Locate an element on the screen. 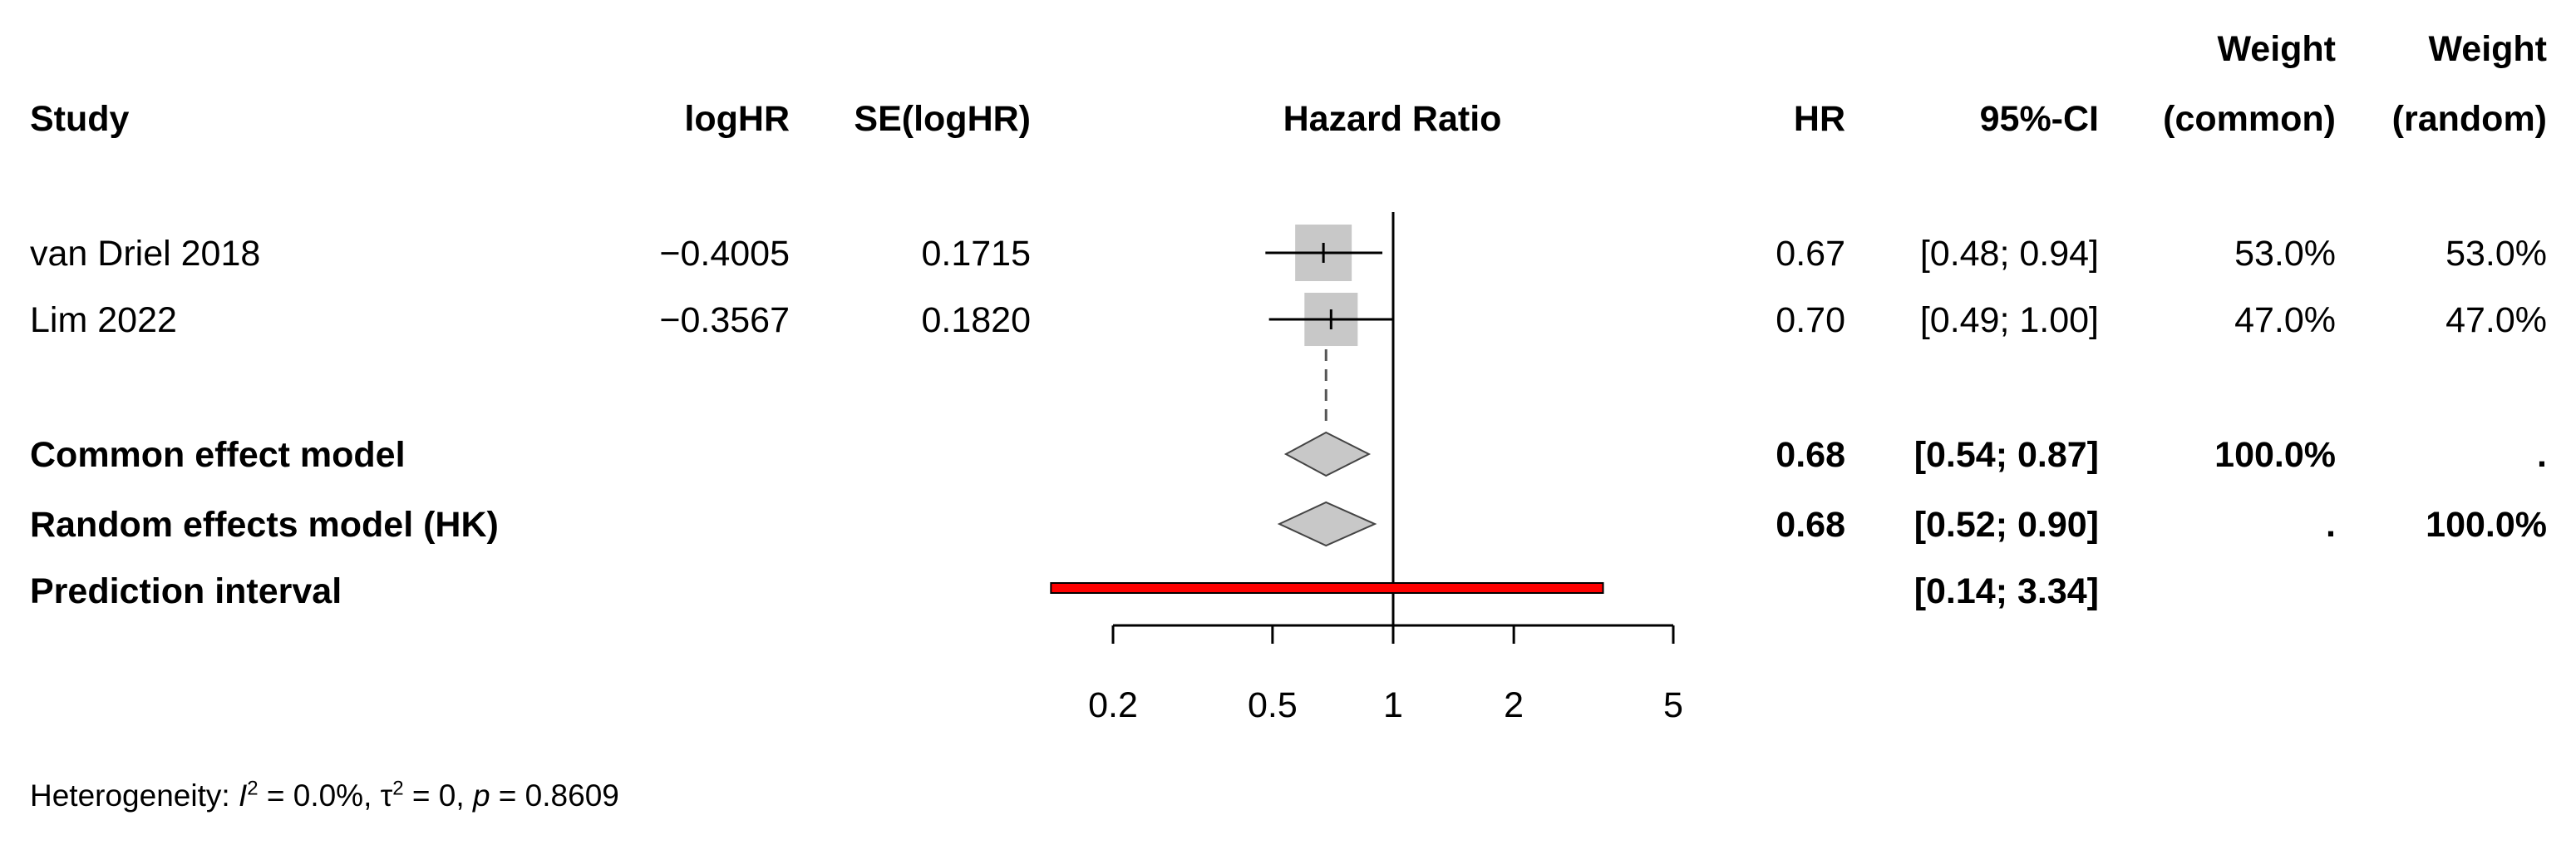 The width and height of the screenshot is (2576, 845). header-se: SE(logHR) is located at coordinates (942, 119).